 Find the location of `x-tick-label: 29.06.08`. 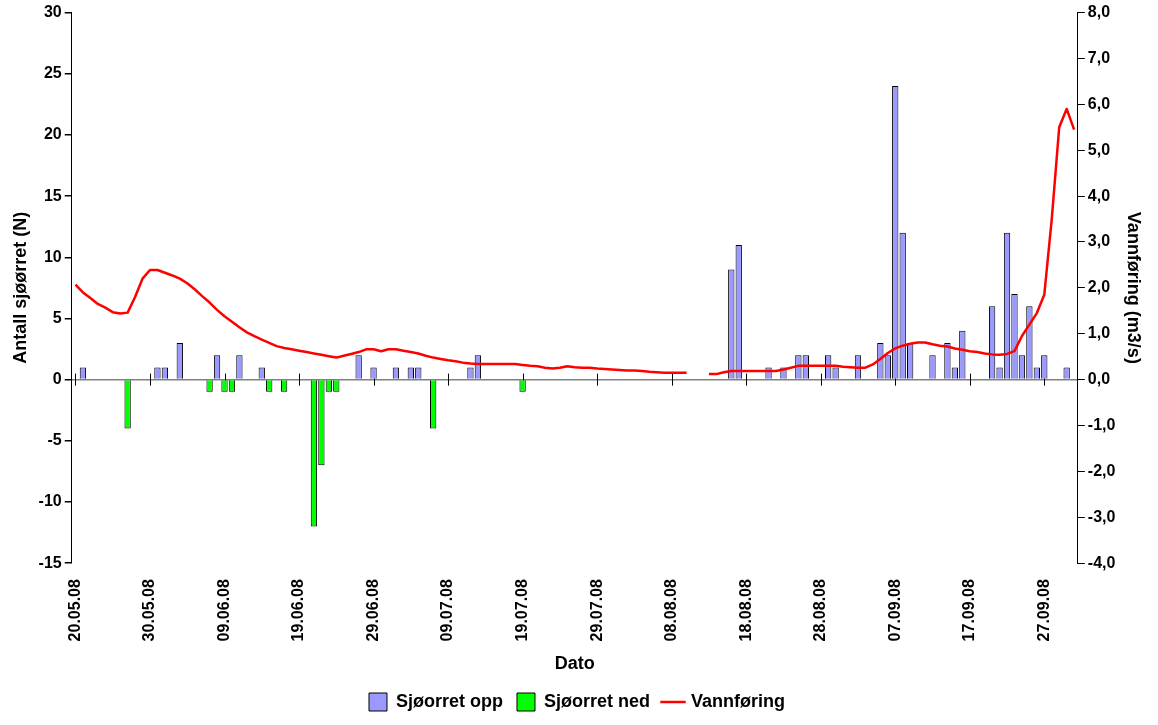

x-tick-label: 29.06.08 is located at coordinates (372, 610).